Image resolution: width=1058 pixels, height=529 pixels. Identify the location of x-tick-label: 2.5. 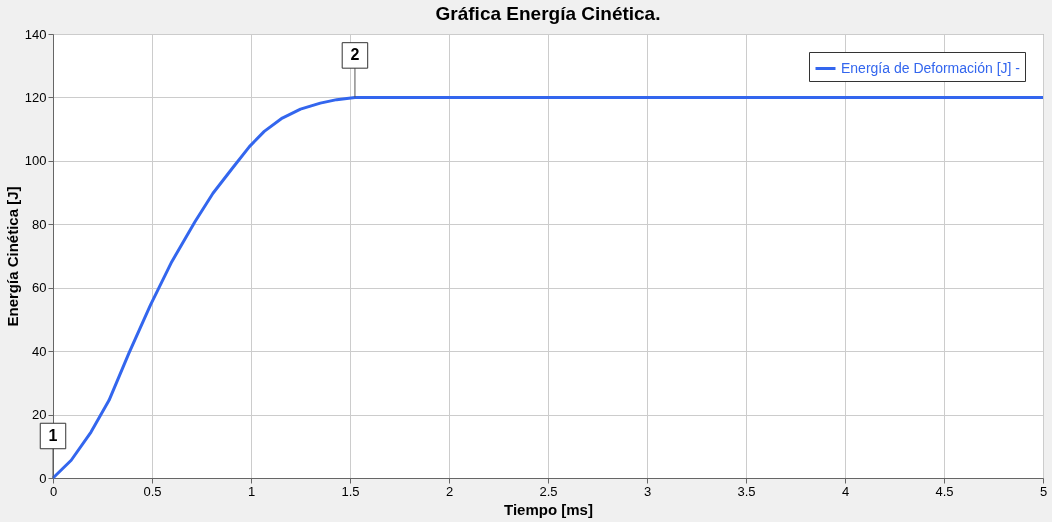
(548, 491).